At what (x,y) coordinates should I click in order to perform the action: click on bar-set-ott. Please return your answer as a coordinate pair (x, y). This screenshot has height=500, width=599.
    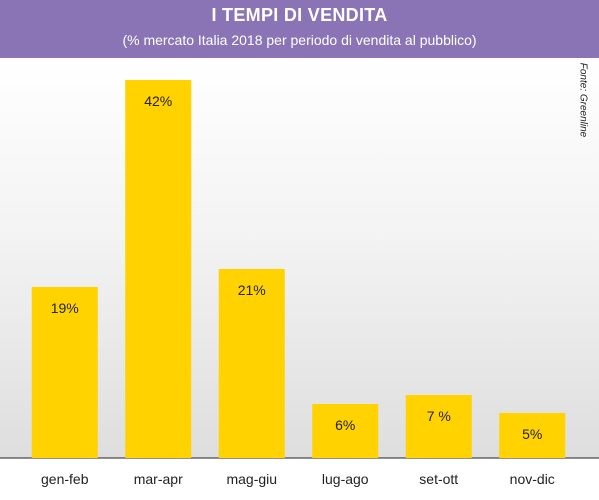
    Looking at the image, I should click on (438, 426).